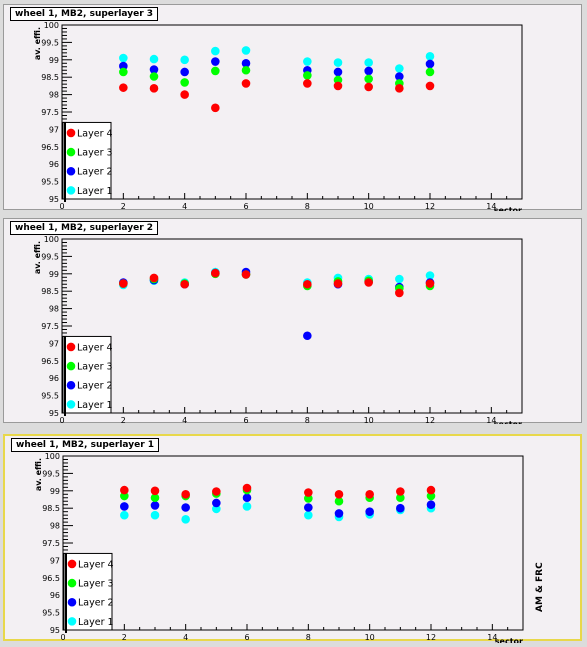 Image resolution: width=587 pixels, height=647 pixels. Describe the element at coordinates (51, 613) in the screenshot. I see `y-tick-label: 95.5` at that location.